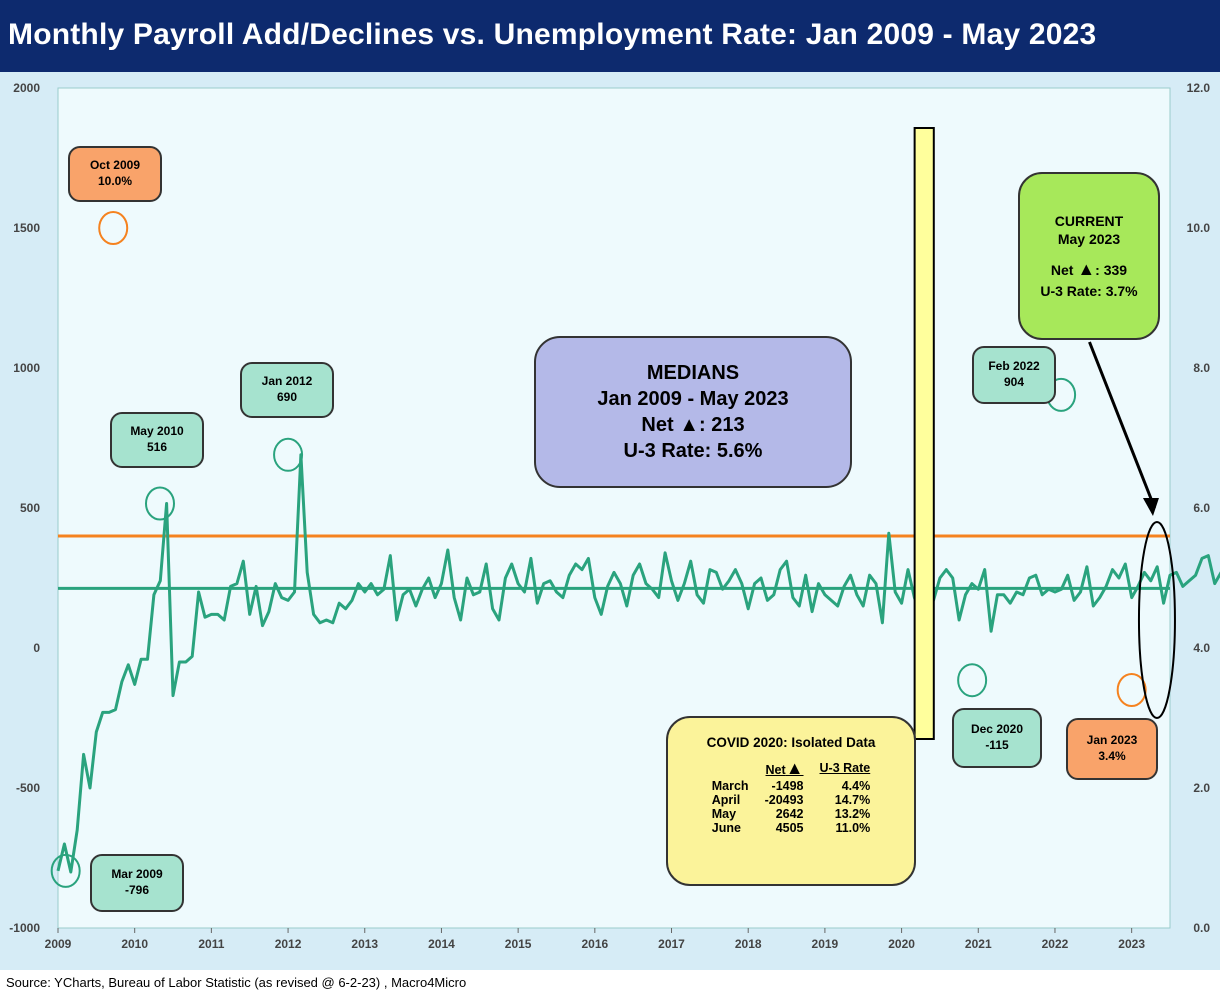 The width and height of the screenshot is (1220, 1000). What do you see at coordinates (1062, 270) in the screenshot?
I see `current-net-label: Net` at bounding box center [1062, 270].